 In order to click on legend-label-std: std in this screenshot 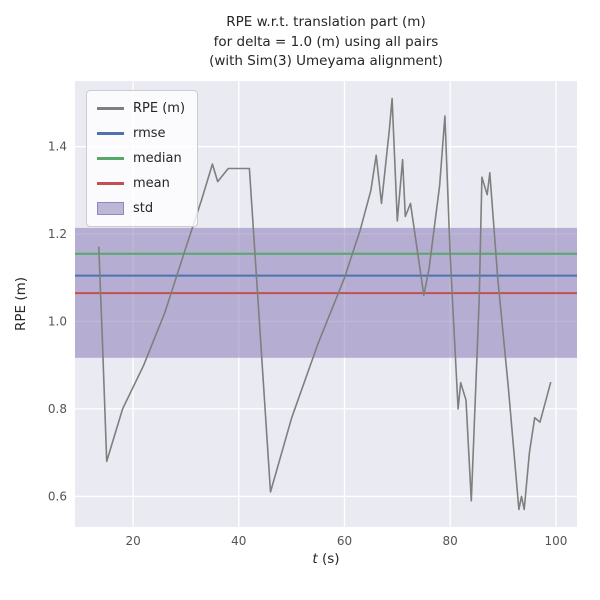, I will do `click(143, 208)`.